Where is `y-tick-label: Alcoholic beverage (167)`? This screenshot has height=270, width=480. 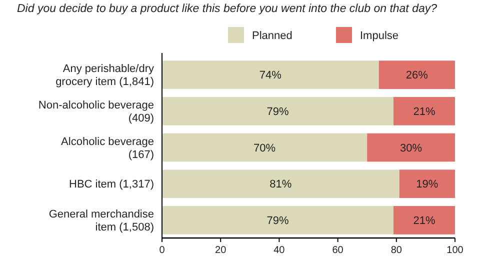
y-tick-label: Alcoholic beverage (167) is located at coordinates (107, 148).